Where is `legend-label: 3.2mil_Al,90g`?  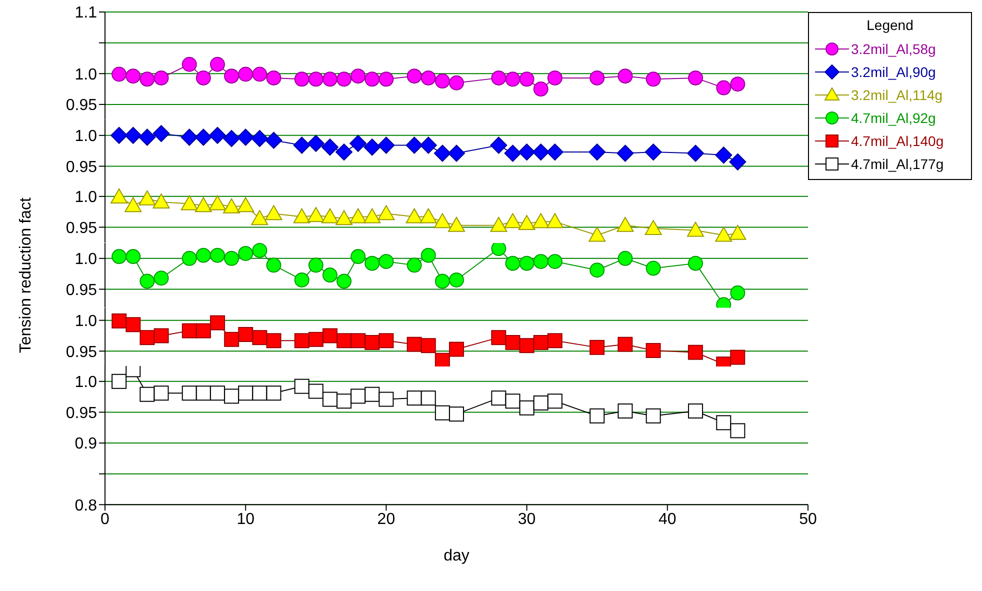 legend-label: 3.2mil_Al,90g is located at coordinates (893, 72).